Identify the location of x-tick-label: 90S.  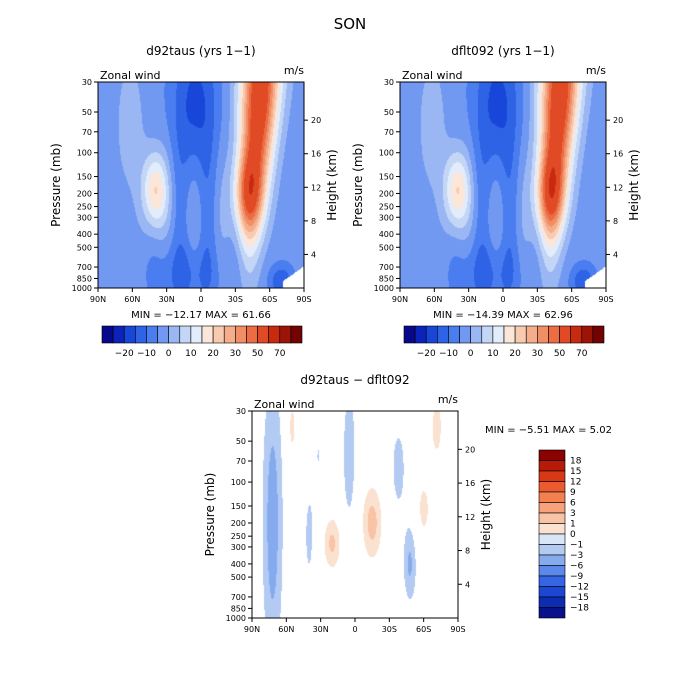
(303, 299).